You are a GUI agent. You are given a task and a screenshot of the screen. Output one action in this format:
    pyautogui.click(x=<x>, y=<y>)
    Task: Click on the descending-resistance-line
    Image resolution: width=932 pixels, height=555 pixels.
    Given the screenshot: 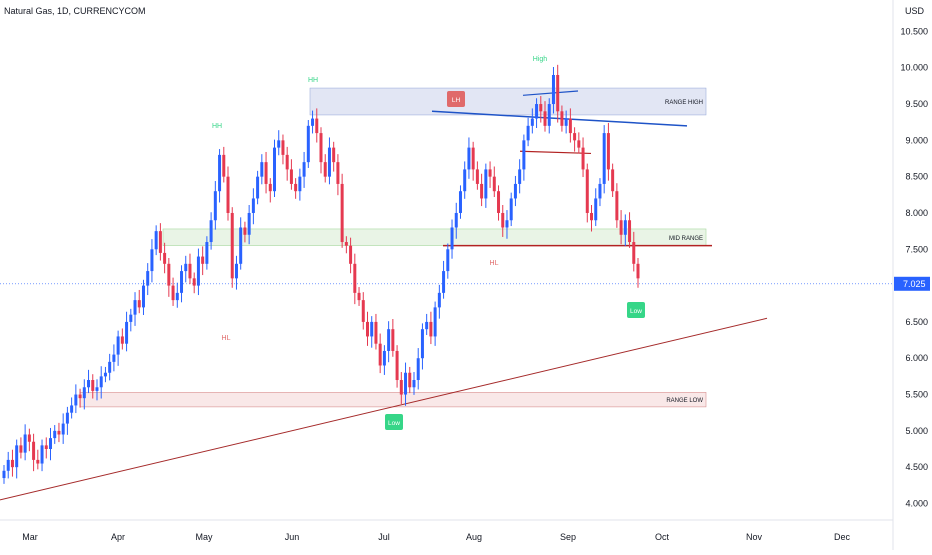 What is the action you would take?
    pyautogui.click(x=559, y=118)
    